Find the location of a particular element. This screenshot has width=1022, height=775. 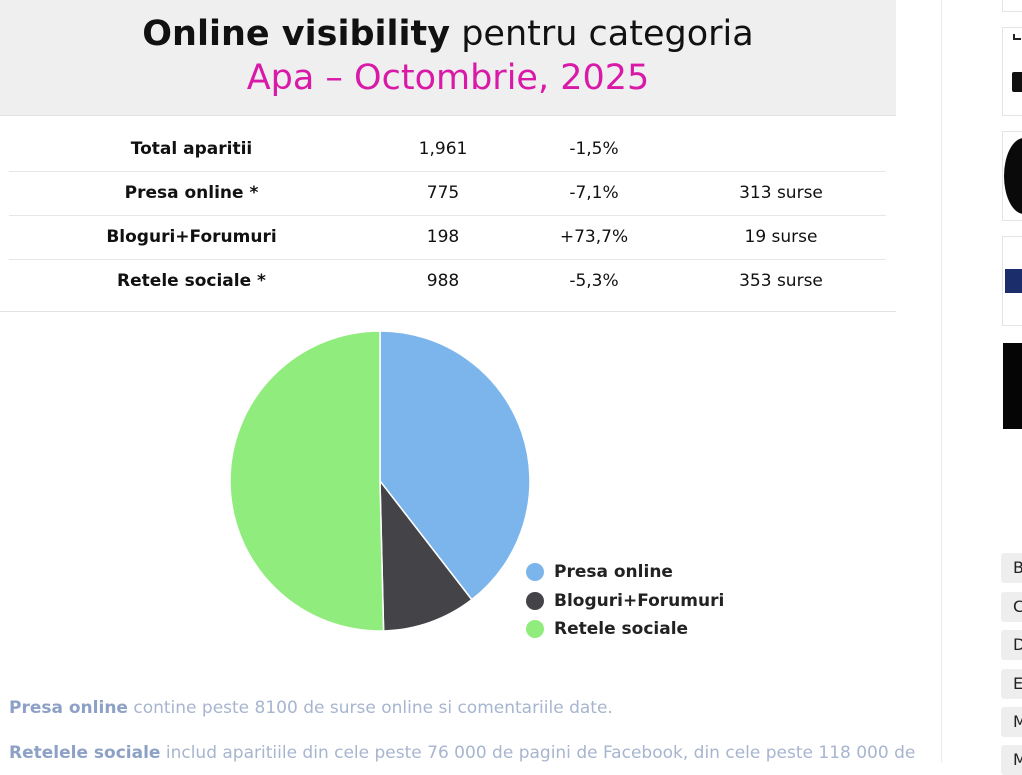

stats-row: Retele sociale * 988 -5,3% 353 surse is located at coordinates (447, 281).